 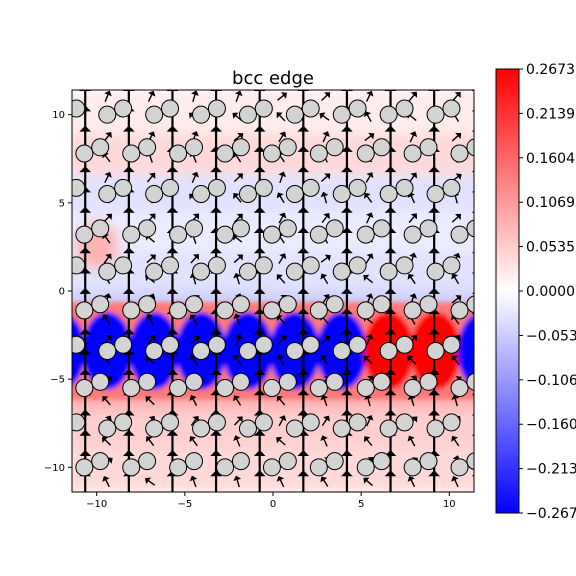 What do you see at coordinates (271, 501) in the screenshot?
I see `x-axis: −10 −5 0 5 10` at bounding box center [271, 501].